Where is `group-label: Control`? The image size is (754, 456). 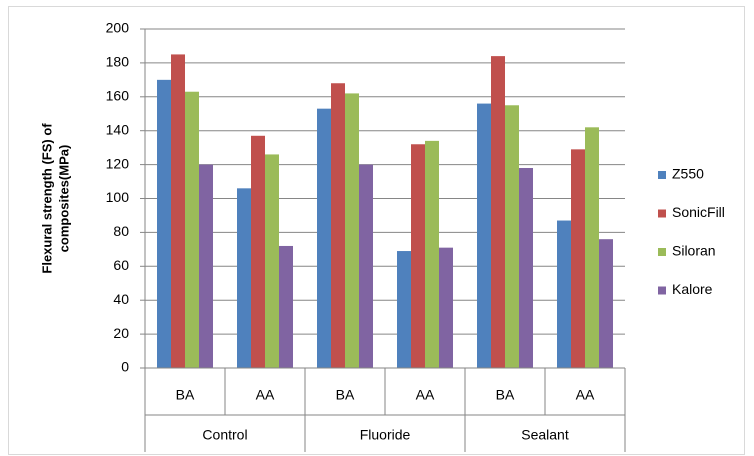 group-label: Control is located at coordinates (224, 435).